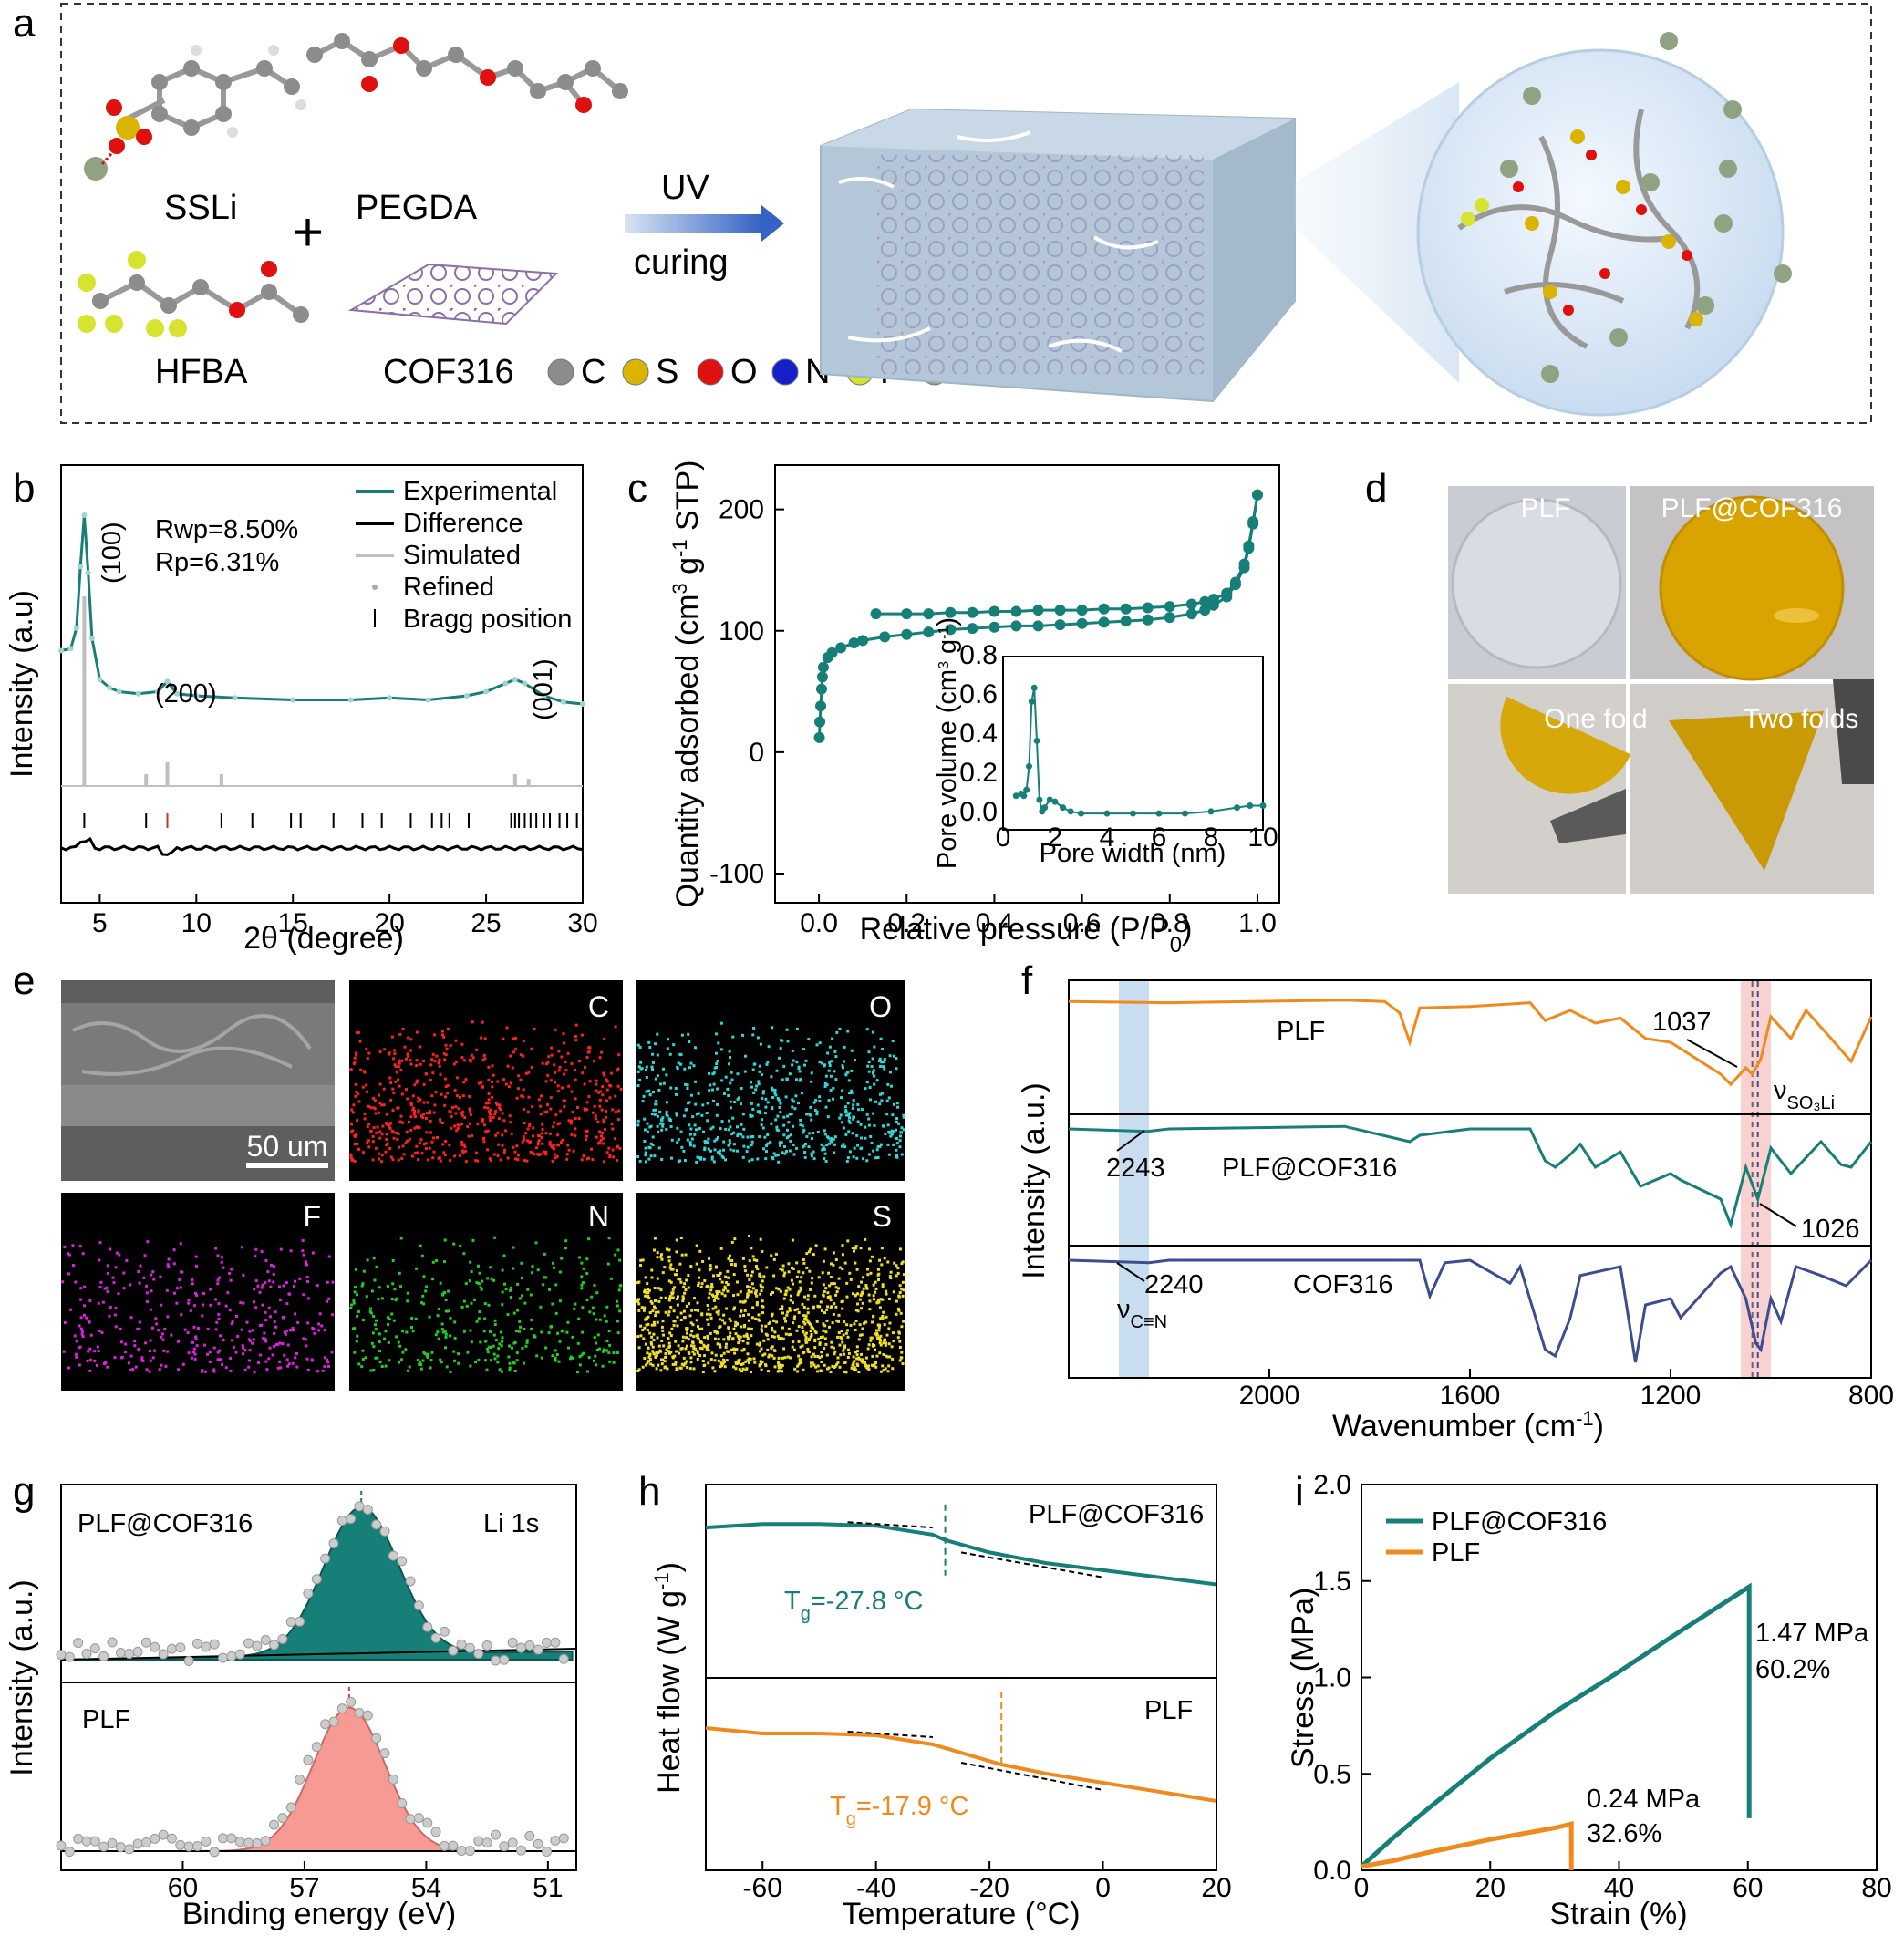 The image size is (1904, 1956). What do you see at coordinates (1332, 1582) in the screenshot?
I see `y-tick-label: 1.5` at bounding box center [1332, 1582].